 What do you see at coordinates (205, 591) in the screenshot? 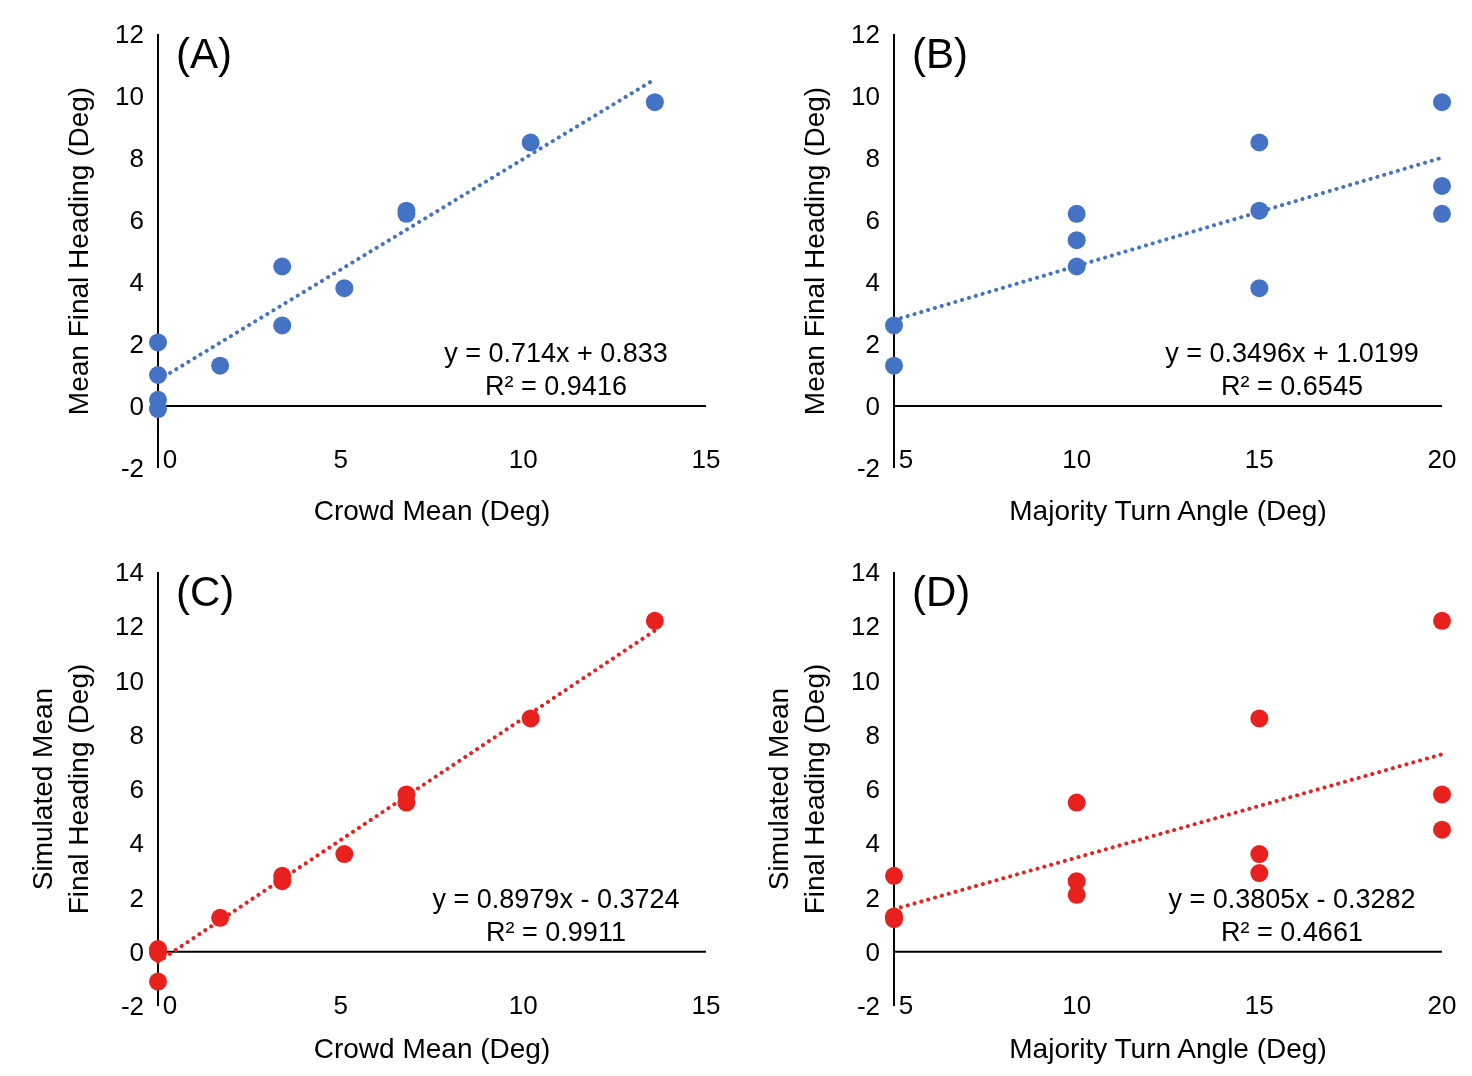
I see `chart-title: (C)` at bounding box center [205, 591].